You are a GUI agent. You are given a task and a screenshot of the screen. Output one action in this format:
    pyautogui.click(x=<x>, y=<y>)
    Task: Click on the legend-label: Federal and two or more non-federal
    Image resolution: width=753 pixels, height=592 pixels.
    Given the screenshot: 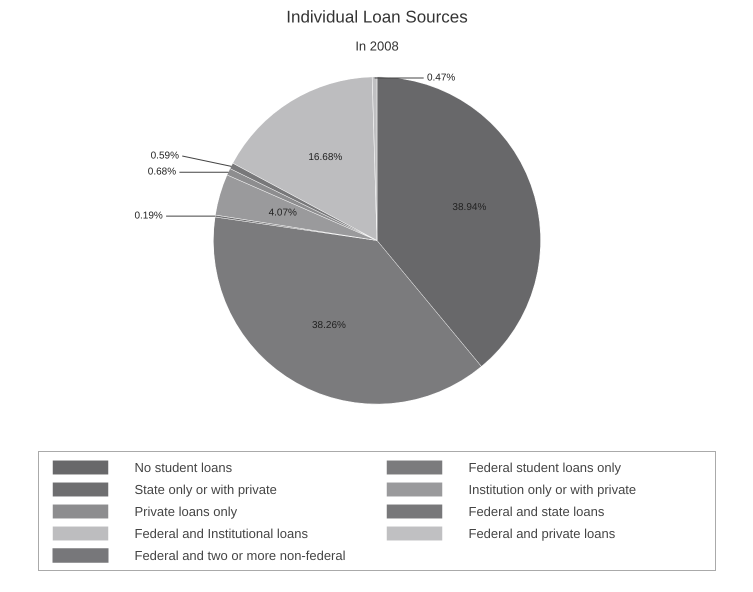 What is the action you would take?
    pyautogui.click(x=240, y=555)
    